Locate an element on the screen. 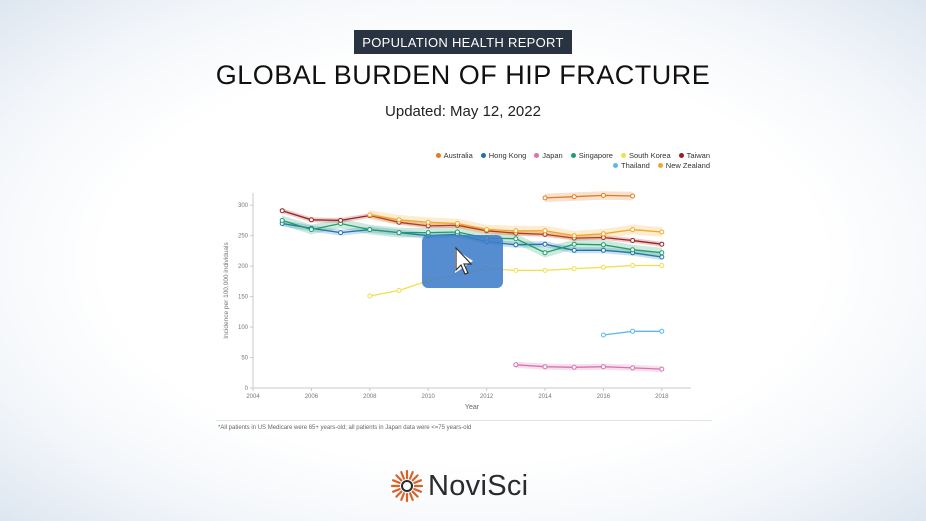 The width and height of the screenshot is (926, 521). footnote-divider is located at coordinates (464, 420).